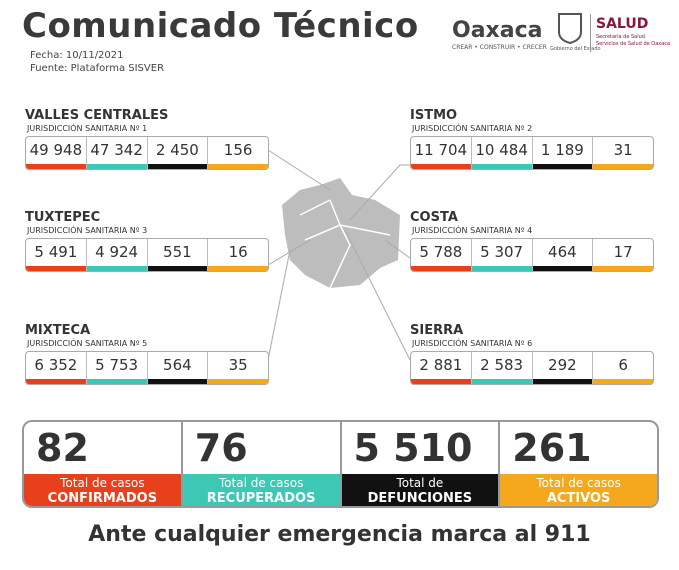 This screenshot has height=570, width=679. What do you see at coordinates (434, 115) in the screenshot?
I see `region-name: ISTMO` at bounding box center [434, 115].